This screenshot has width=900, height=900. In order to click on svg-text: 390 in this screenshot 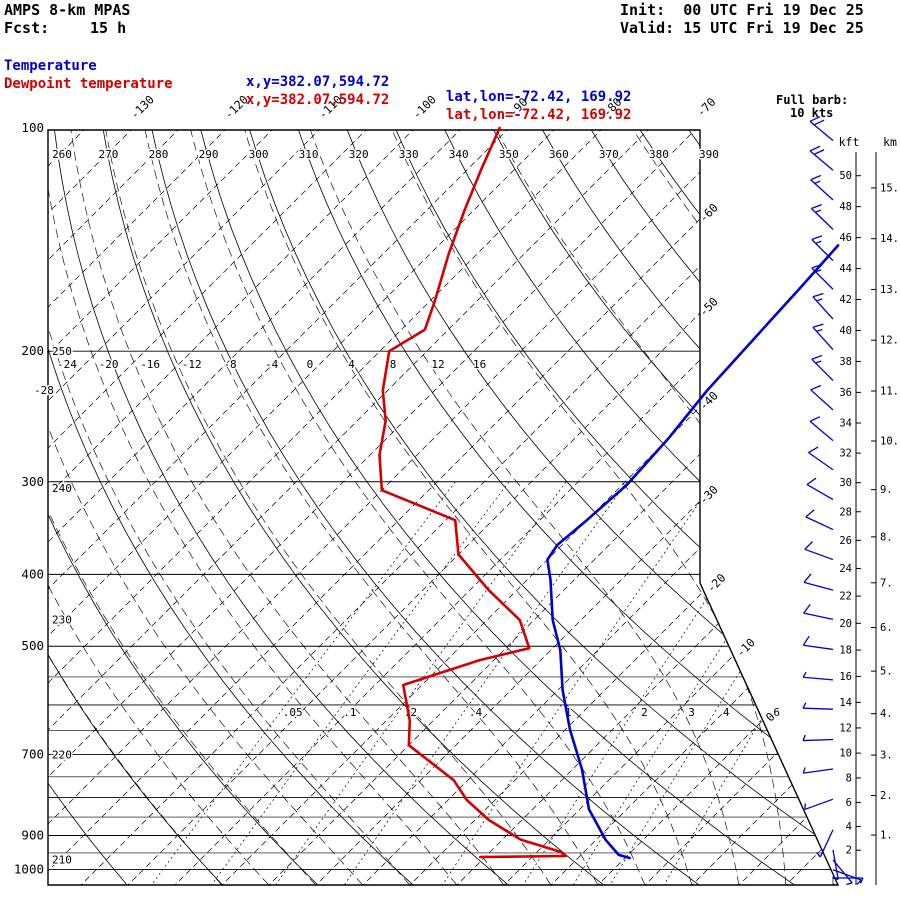, I will do `click(709, 154)`.